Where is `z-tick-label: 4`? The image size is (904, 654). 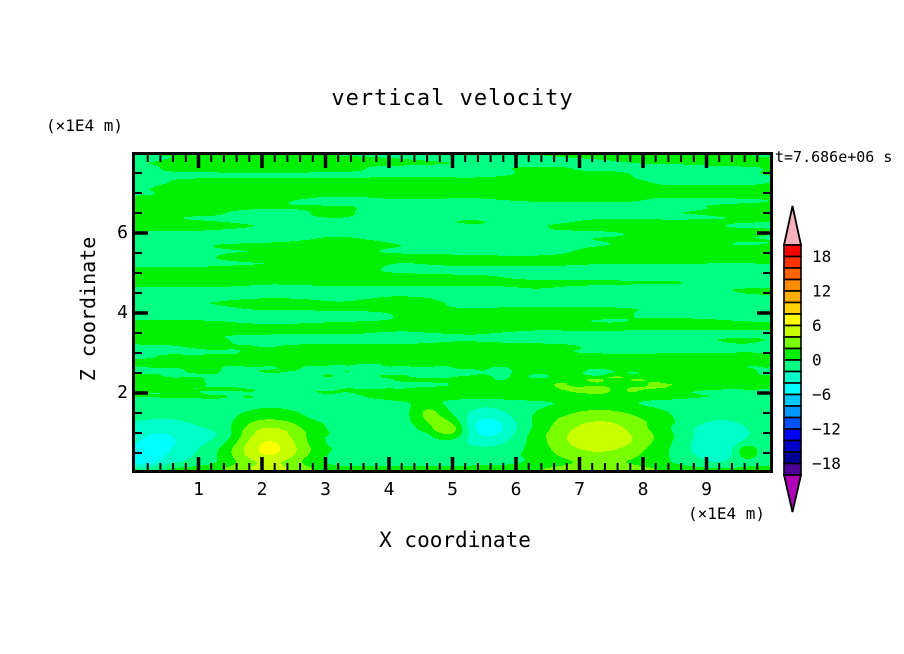
z-tick-label: 4 is located at coordinates (122, 312).